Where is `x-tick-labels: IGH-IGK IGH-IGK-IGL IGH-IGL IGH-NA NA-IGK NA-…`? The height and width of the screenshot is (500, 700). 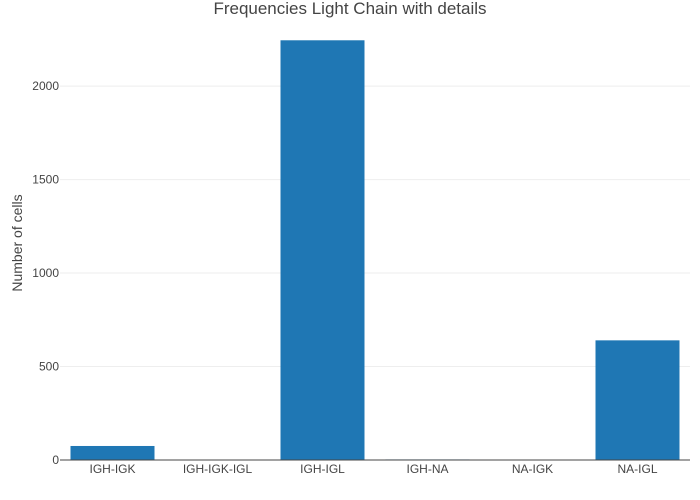
x-tick-labels: IGH-IGK IGH-IGK-IGL IGH-IGL IGH-NA NA-IGK NA-… is located at coordinates (373, 469).